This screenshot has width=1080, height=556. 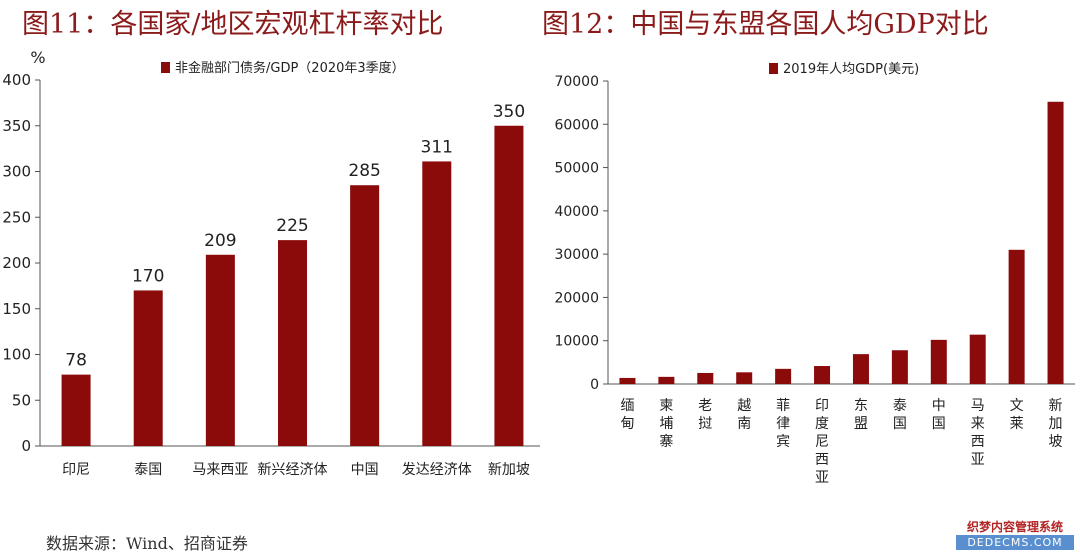 What do you see at coordinates (705, 415) in the screenshot?
I see `x-category-label: 老挝` at bounding box center [705, 415].